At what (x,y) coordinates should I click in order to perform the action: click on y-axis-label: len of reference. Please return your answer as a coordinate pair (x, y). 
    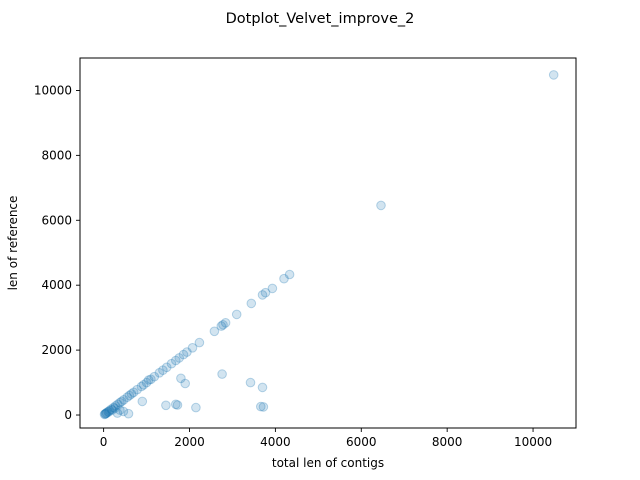
    Looking at the image, I should click on (13, 243).